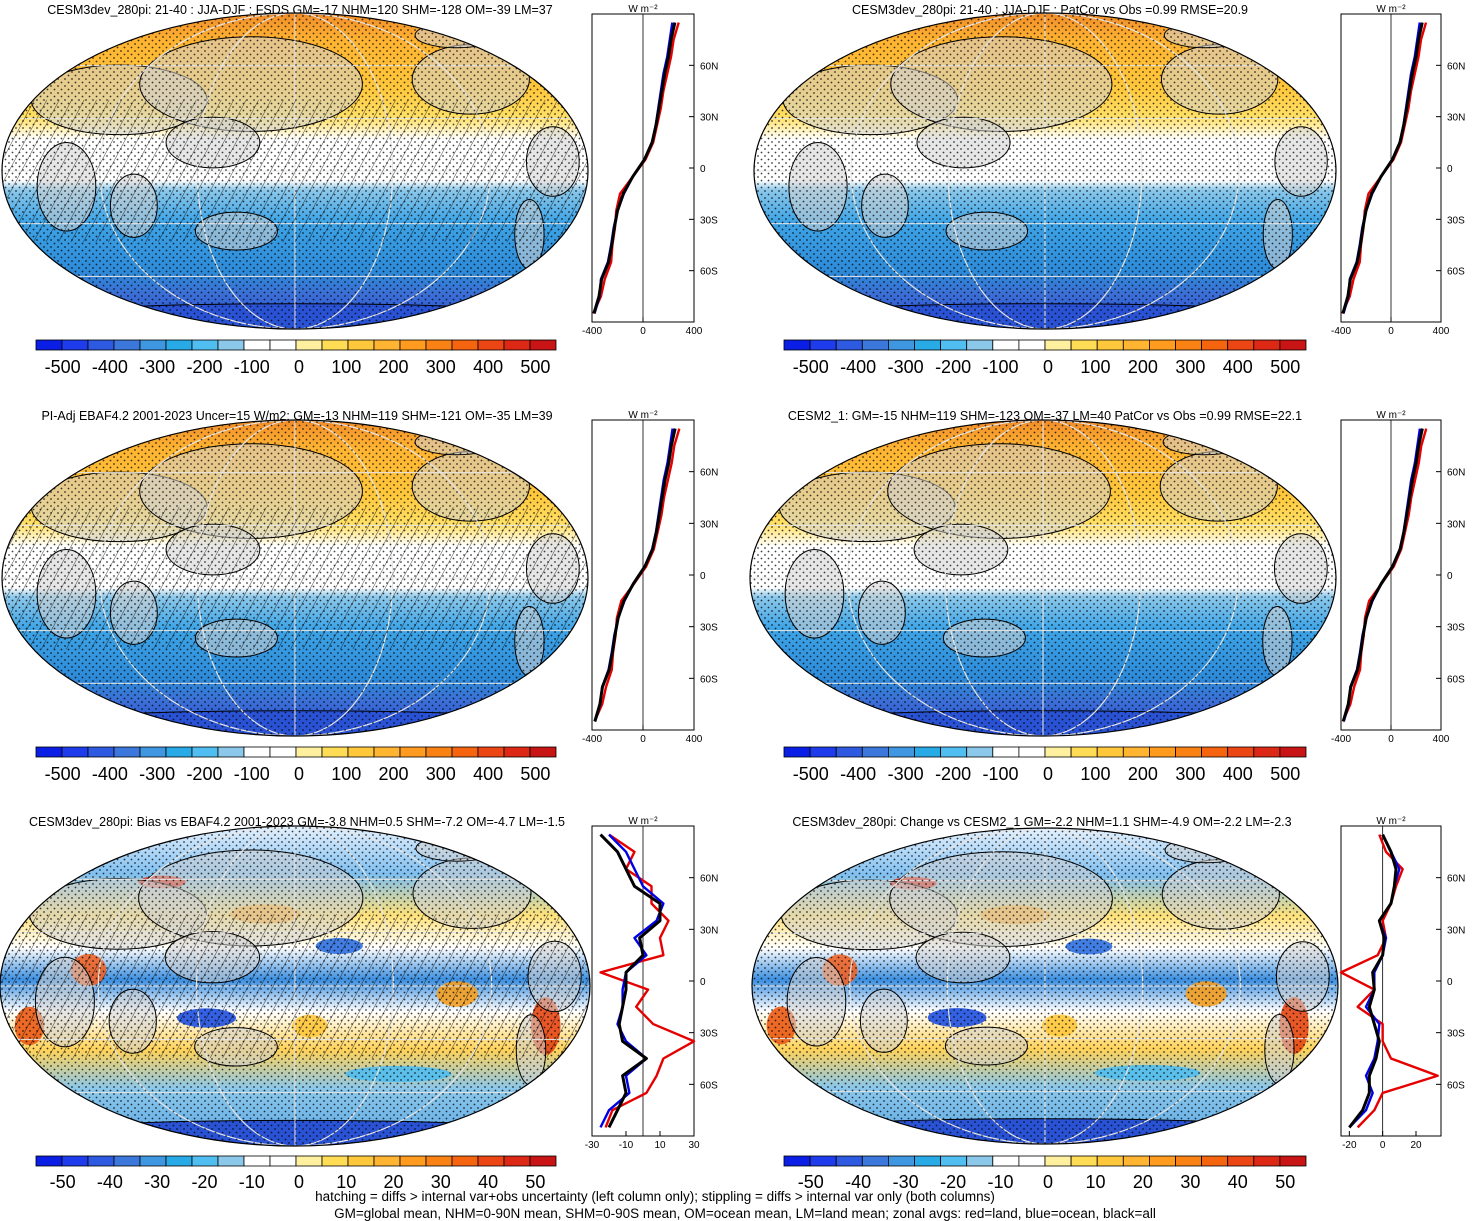 The height and width of the screenshot is (1221, 1483). I want to click on colorbar-tick-label: -300, so click(906, 367).